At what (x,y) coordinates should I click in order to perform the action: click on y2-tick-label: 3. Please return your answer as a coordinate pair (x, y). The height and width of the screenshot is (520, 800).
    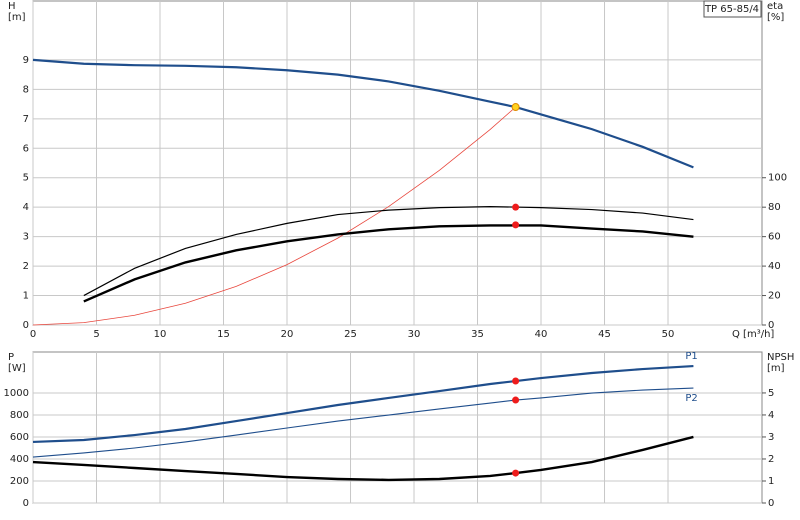
    Looking at the image, I should click on (771, 437).